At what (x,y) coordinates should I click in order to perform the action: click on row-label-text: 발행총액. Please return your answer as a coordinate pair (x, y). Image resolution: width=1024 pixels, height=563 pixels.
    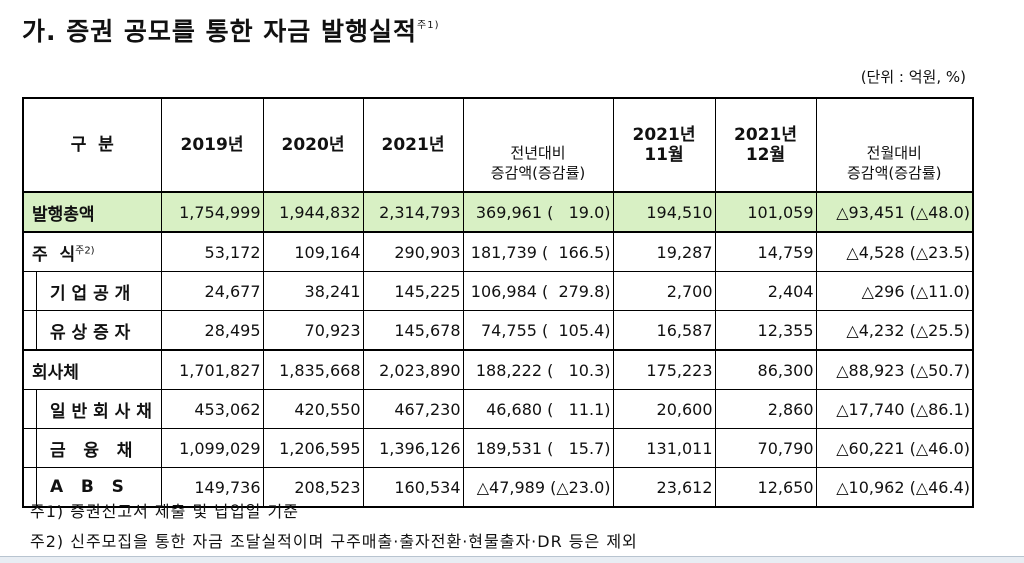
    Looking at the image, I should click on (63, 214).